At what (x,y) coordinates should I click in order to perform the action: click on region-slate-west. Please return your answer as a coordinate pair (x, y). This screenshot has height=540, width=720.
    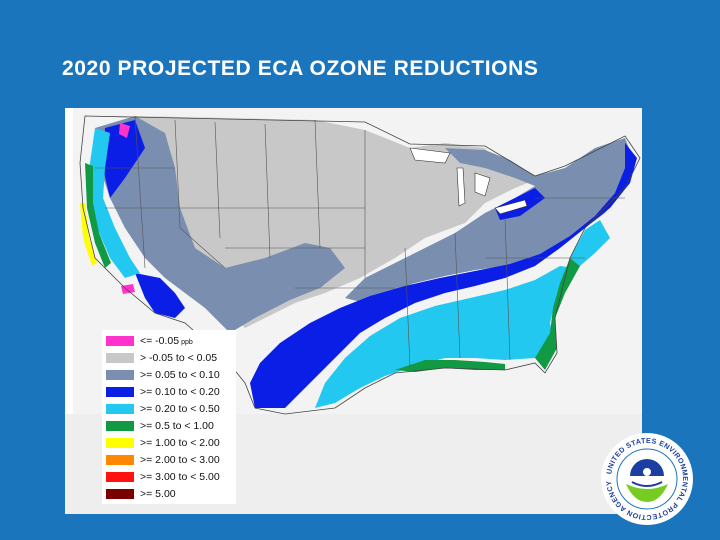
    Looking at the image, I should click on (220, 224).